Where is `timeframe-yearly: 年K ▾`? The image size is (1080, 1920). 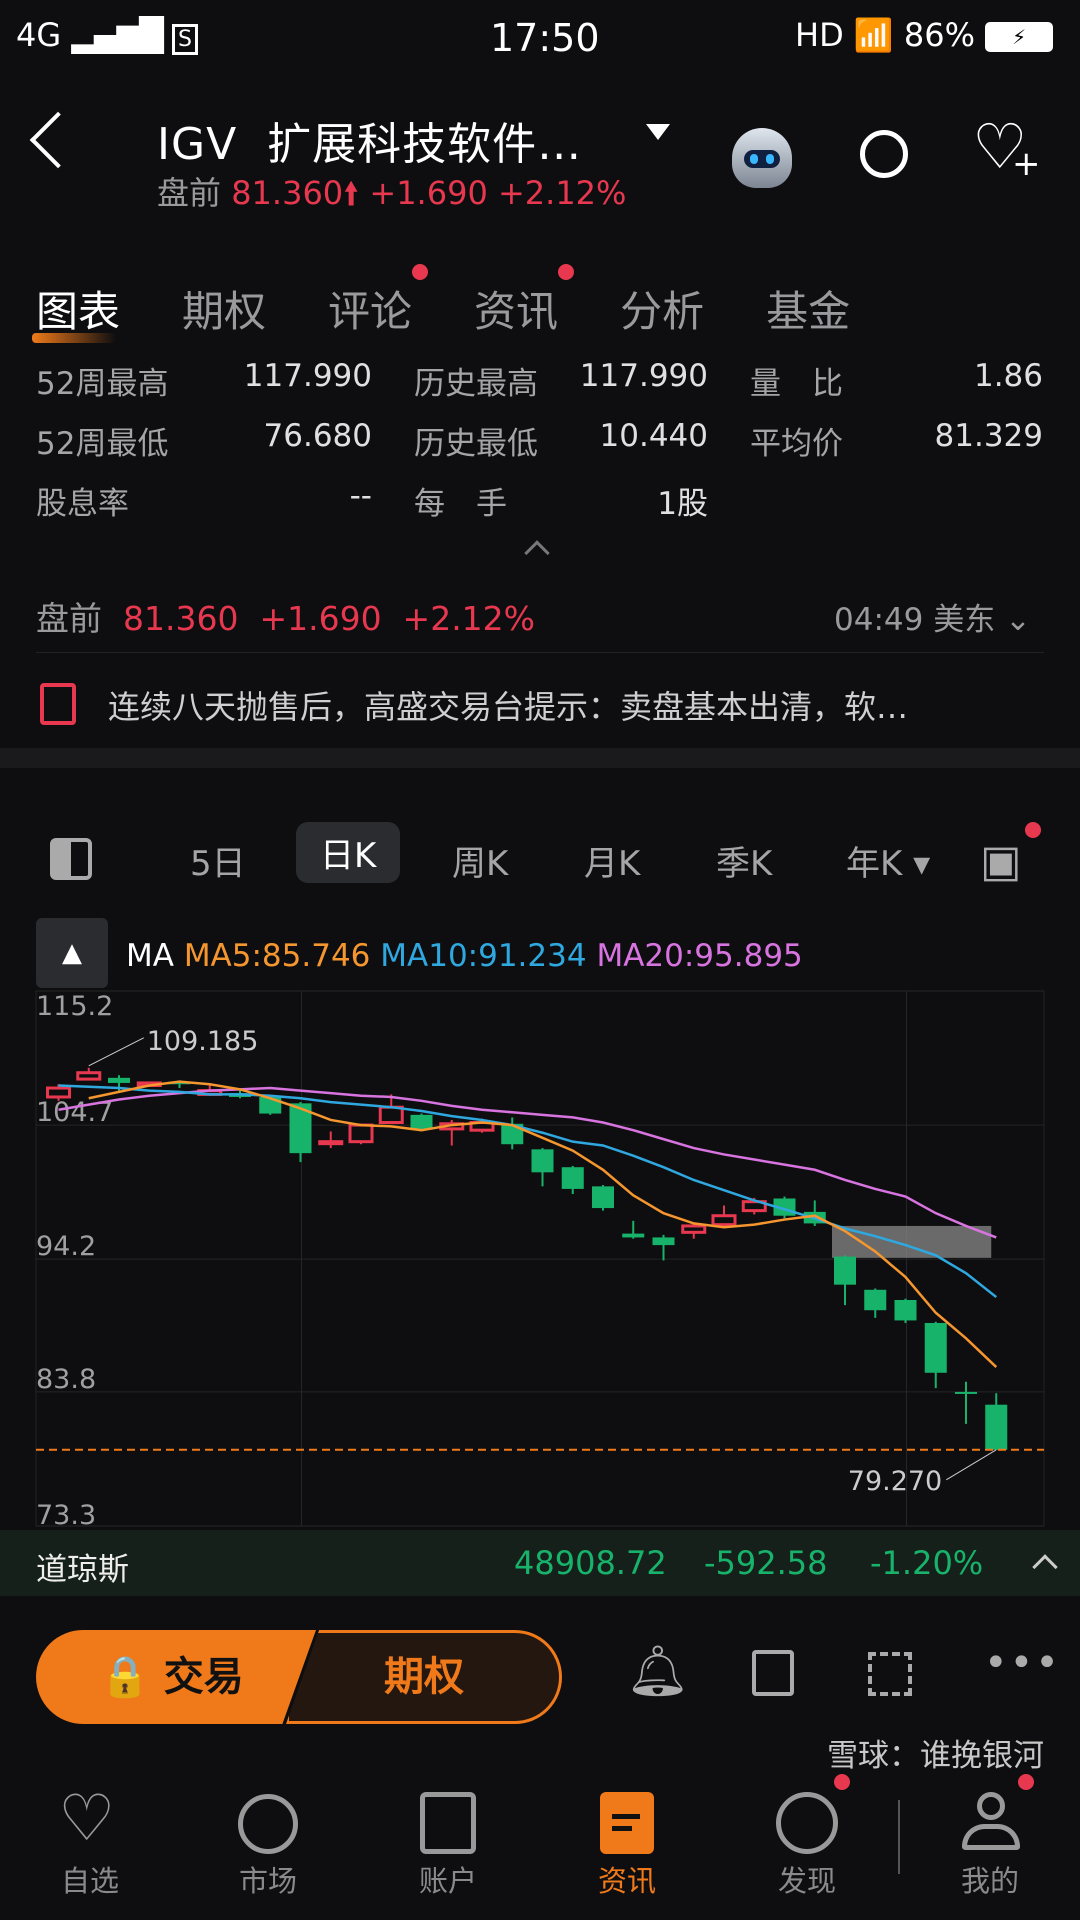 timeframe-yearly: 年K ▾ is located at coordinates (888, 864).